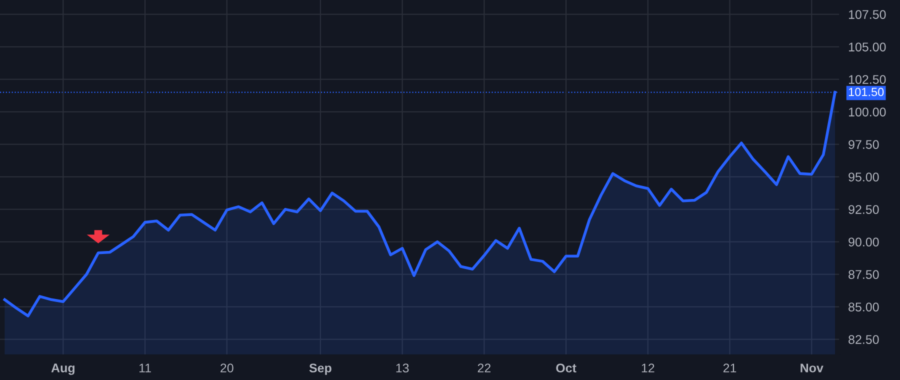  Describe the element at coordinates (648, 368) in the screenshot. I see `x-tick-label: 12` at that location.